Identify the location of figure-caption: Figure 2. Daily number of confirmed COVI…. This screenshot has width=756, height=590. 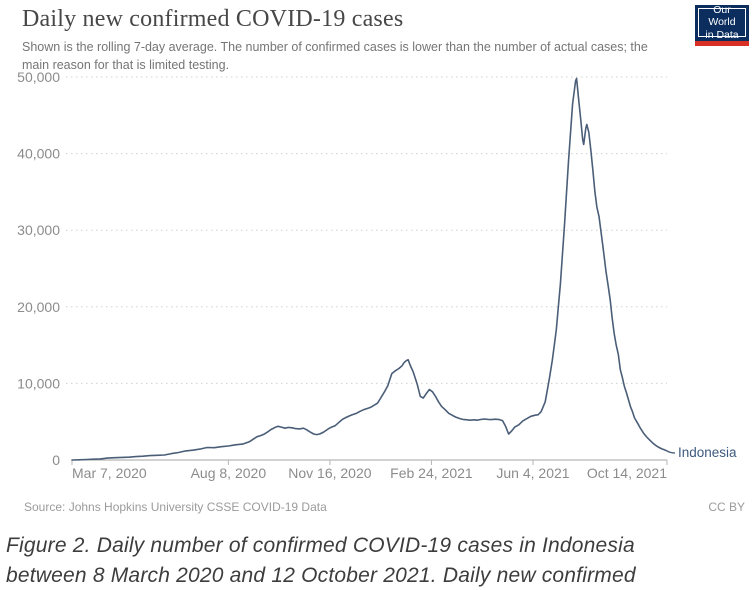
(321, 560).